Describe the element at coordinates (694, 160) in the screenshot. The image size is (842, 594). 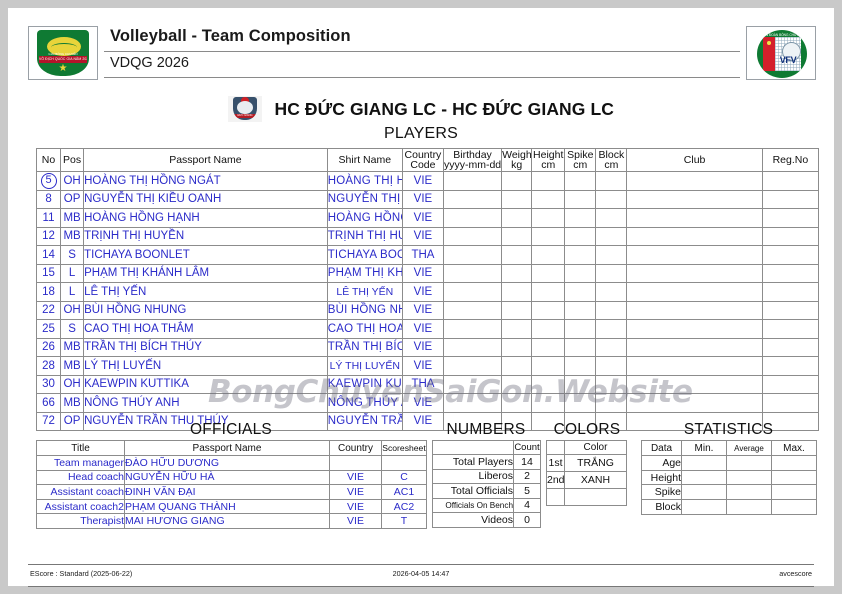
I see `col-club: Club` at that location.